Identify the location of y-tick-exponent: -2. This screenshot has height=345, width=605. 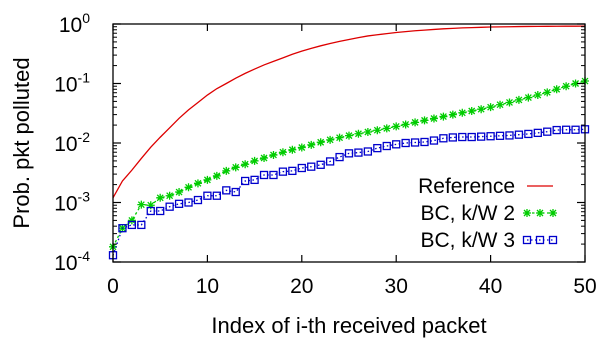
(84, 137).